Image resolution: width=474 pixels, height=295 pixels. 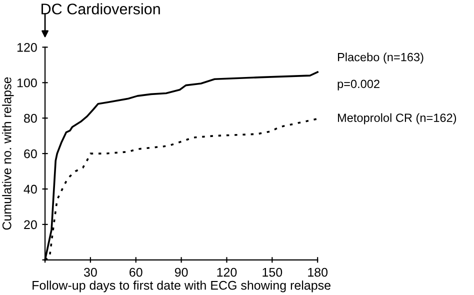 What do you see at coordinates (381, 58) in the screenshot?
I see `series-label: Placebo (n=163)` at bounding box center [381, 58].